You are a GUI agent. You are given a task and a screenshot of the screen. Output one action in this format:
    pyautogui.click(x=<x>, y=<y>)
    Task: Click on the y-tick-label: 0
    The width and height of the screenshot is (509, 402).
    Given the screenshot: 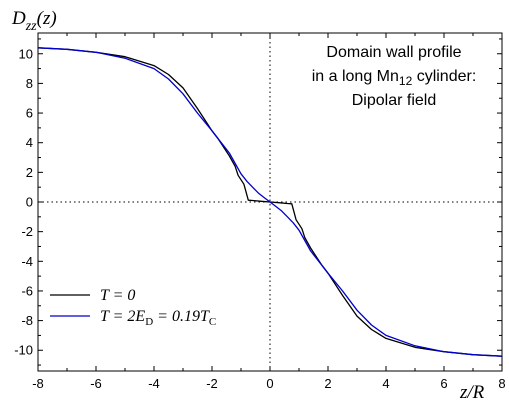 What is the action you would take?
    pyautogui.click(x=29, y=202)
    